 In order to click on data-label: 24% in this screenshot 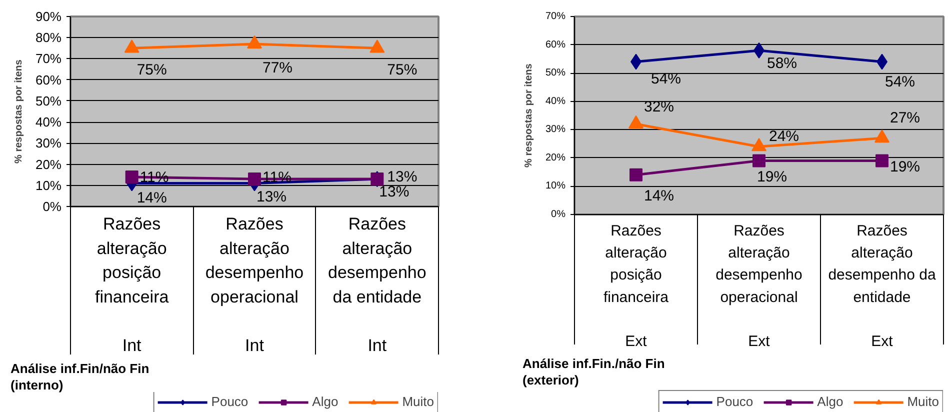, I will do `click(784, 137)`.